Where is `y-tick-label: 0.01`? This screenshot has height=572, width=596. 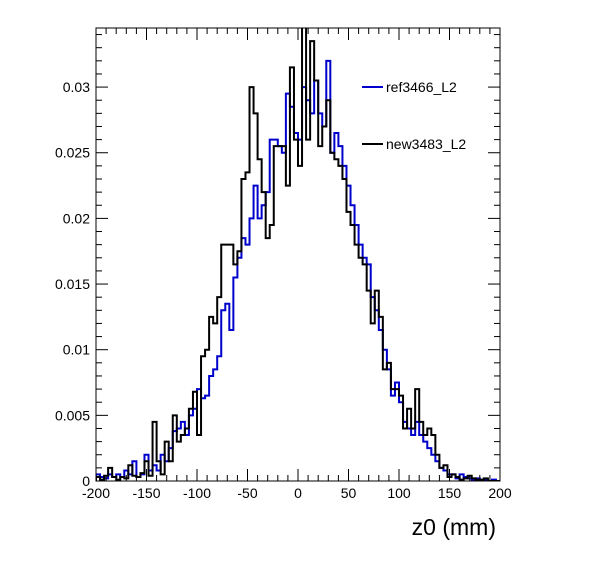 y-tick-label: 0.01 is located at coordinates (76, 350).